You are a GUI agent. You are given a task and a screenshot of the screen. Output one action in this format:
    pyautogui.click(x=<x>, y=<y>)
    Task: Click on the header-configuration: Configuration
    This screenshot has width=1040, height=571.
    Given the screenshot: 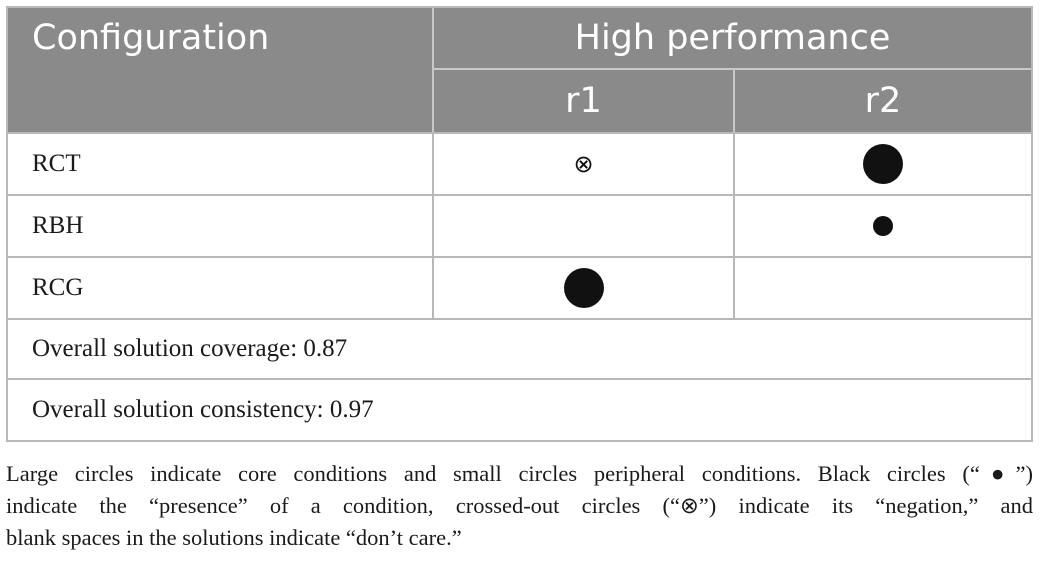 What is the action you would take?
    pyautogui.click(x=220, y=70)
    